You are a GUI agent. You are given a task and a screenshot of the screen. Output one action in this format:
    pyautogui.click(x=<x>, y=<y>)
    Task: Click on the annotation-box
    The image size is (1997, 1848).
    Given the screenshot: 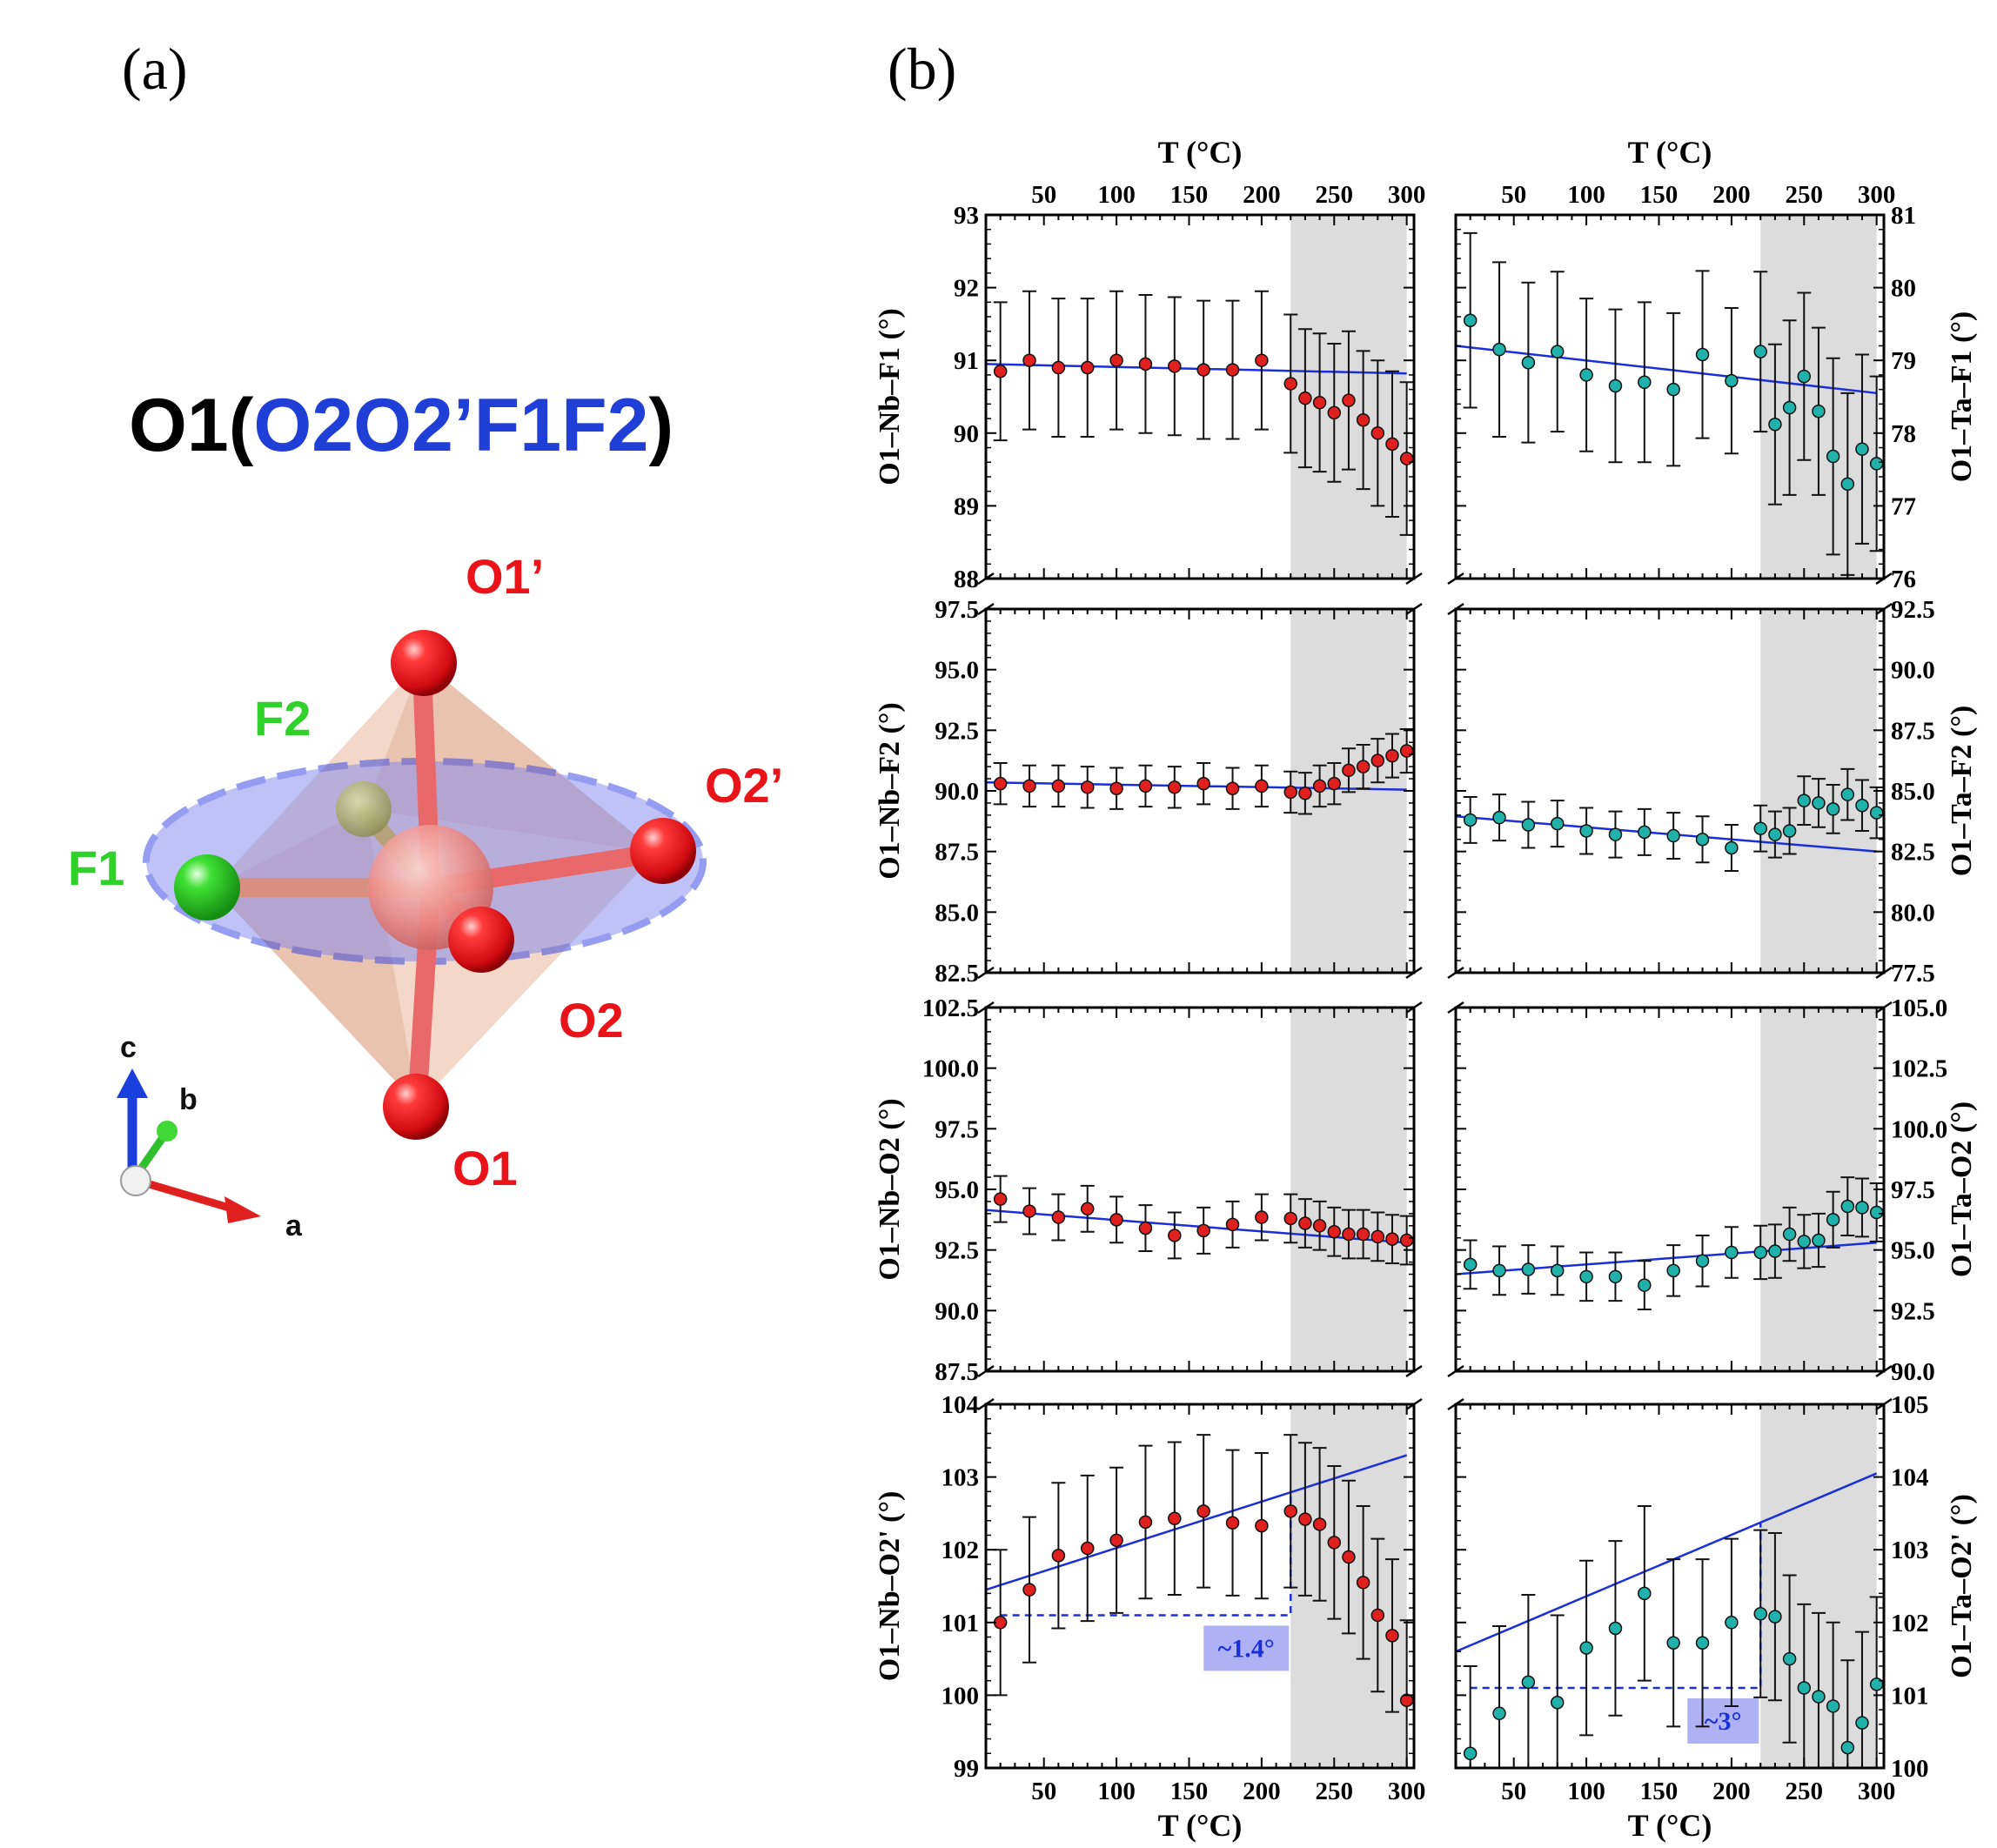 What is the action you would take?
    pyautogui.click(x=1723, y=1721)
    